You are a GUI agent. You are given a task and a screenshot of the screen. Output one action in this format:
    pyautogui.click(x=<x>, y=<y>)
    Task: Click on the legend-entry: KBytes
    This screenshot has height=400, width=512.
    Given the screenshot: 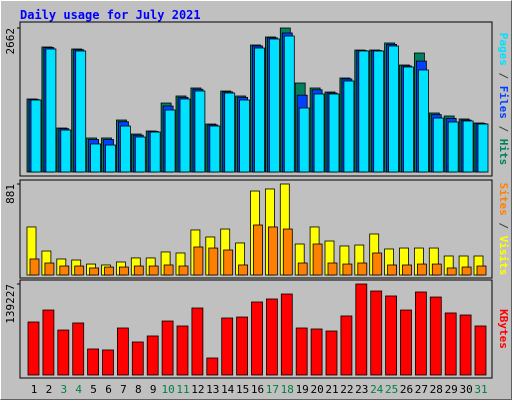 What is the action you would take?
    pyautogui.click(x=503, y=329)
    